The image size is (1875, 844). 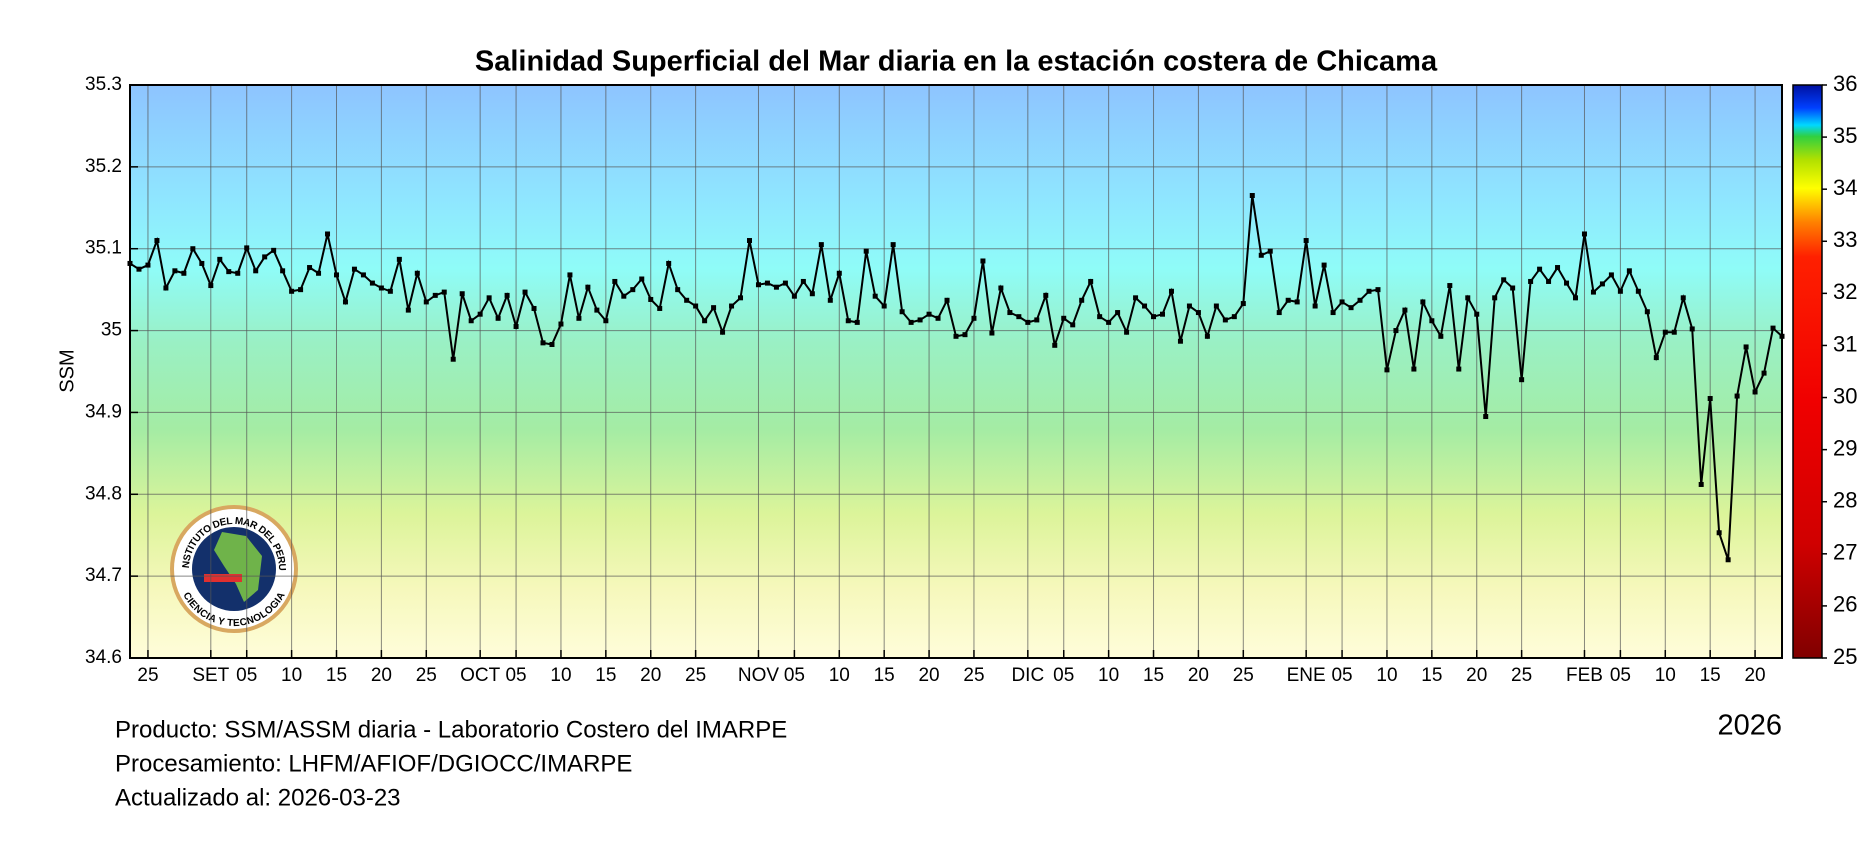 I want to click on colorbar-tick-label: 27, so click(x=1845, y=552).